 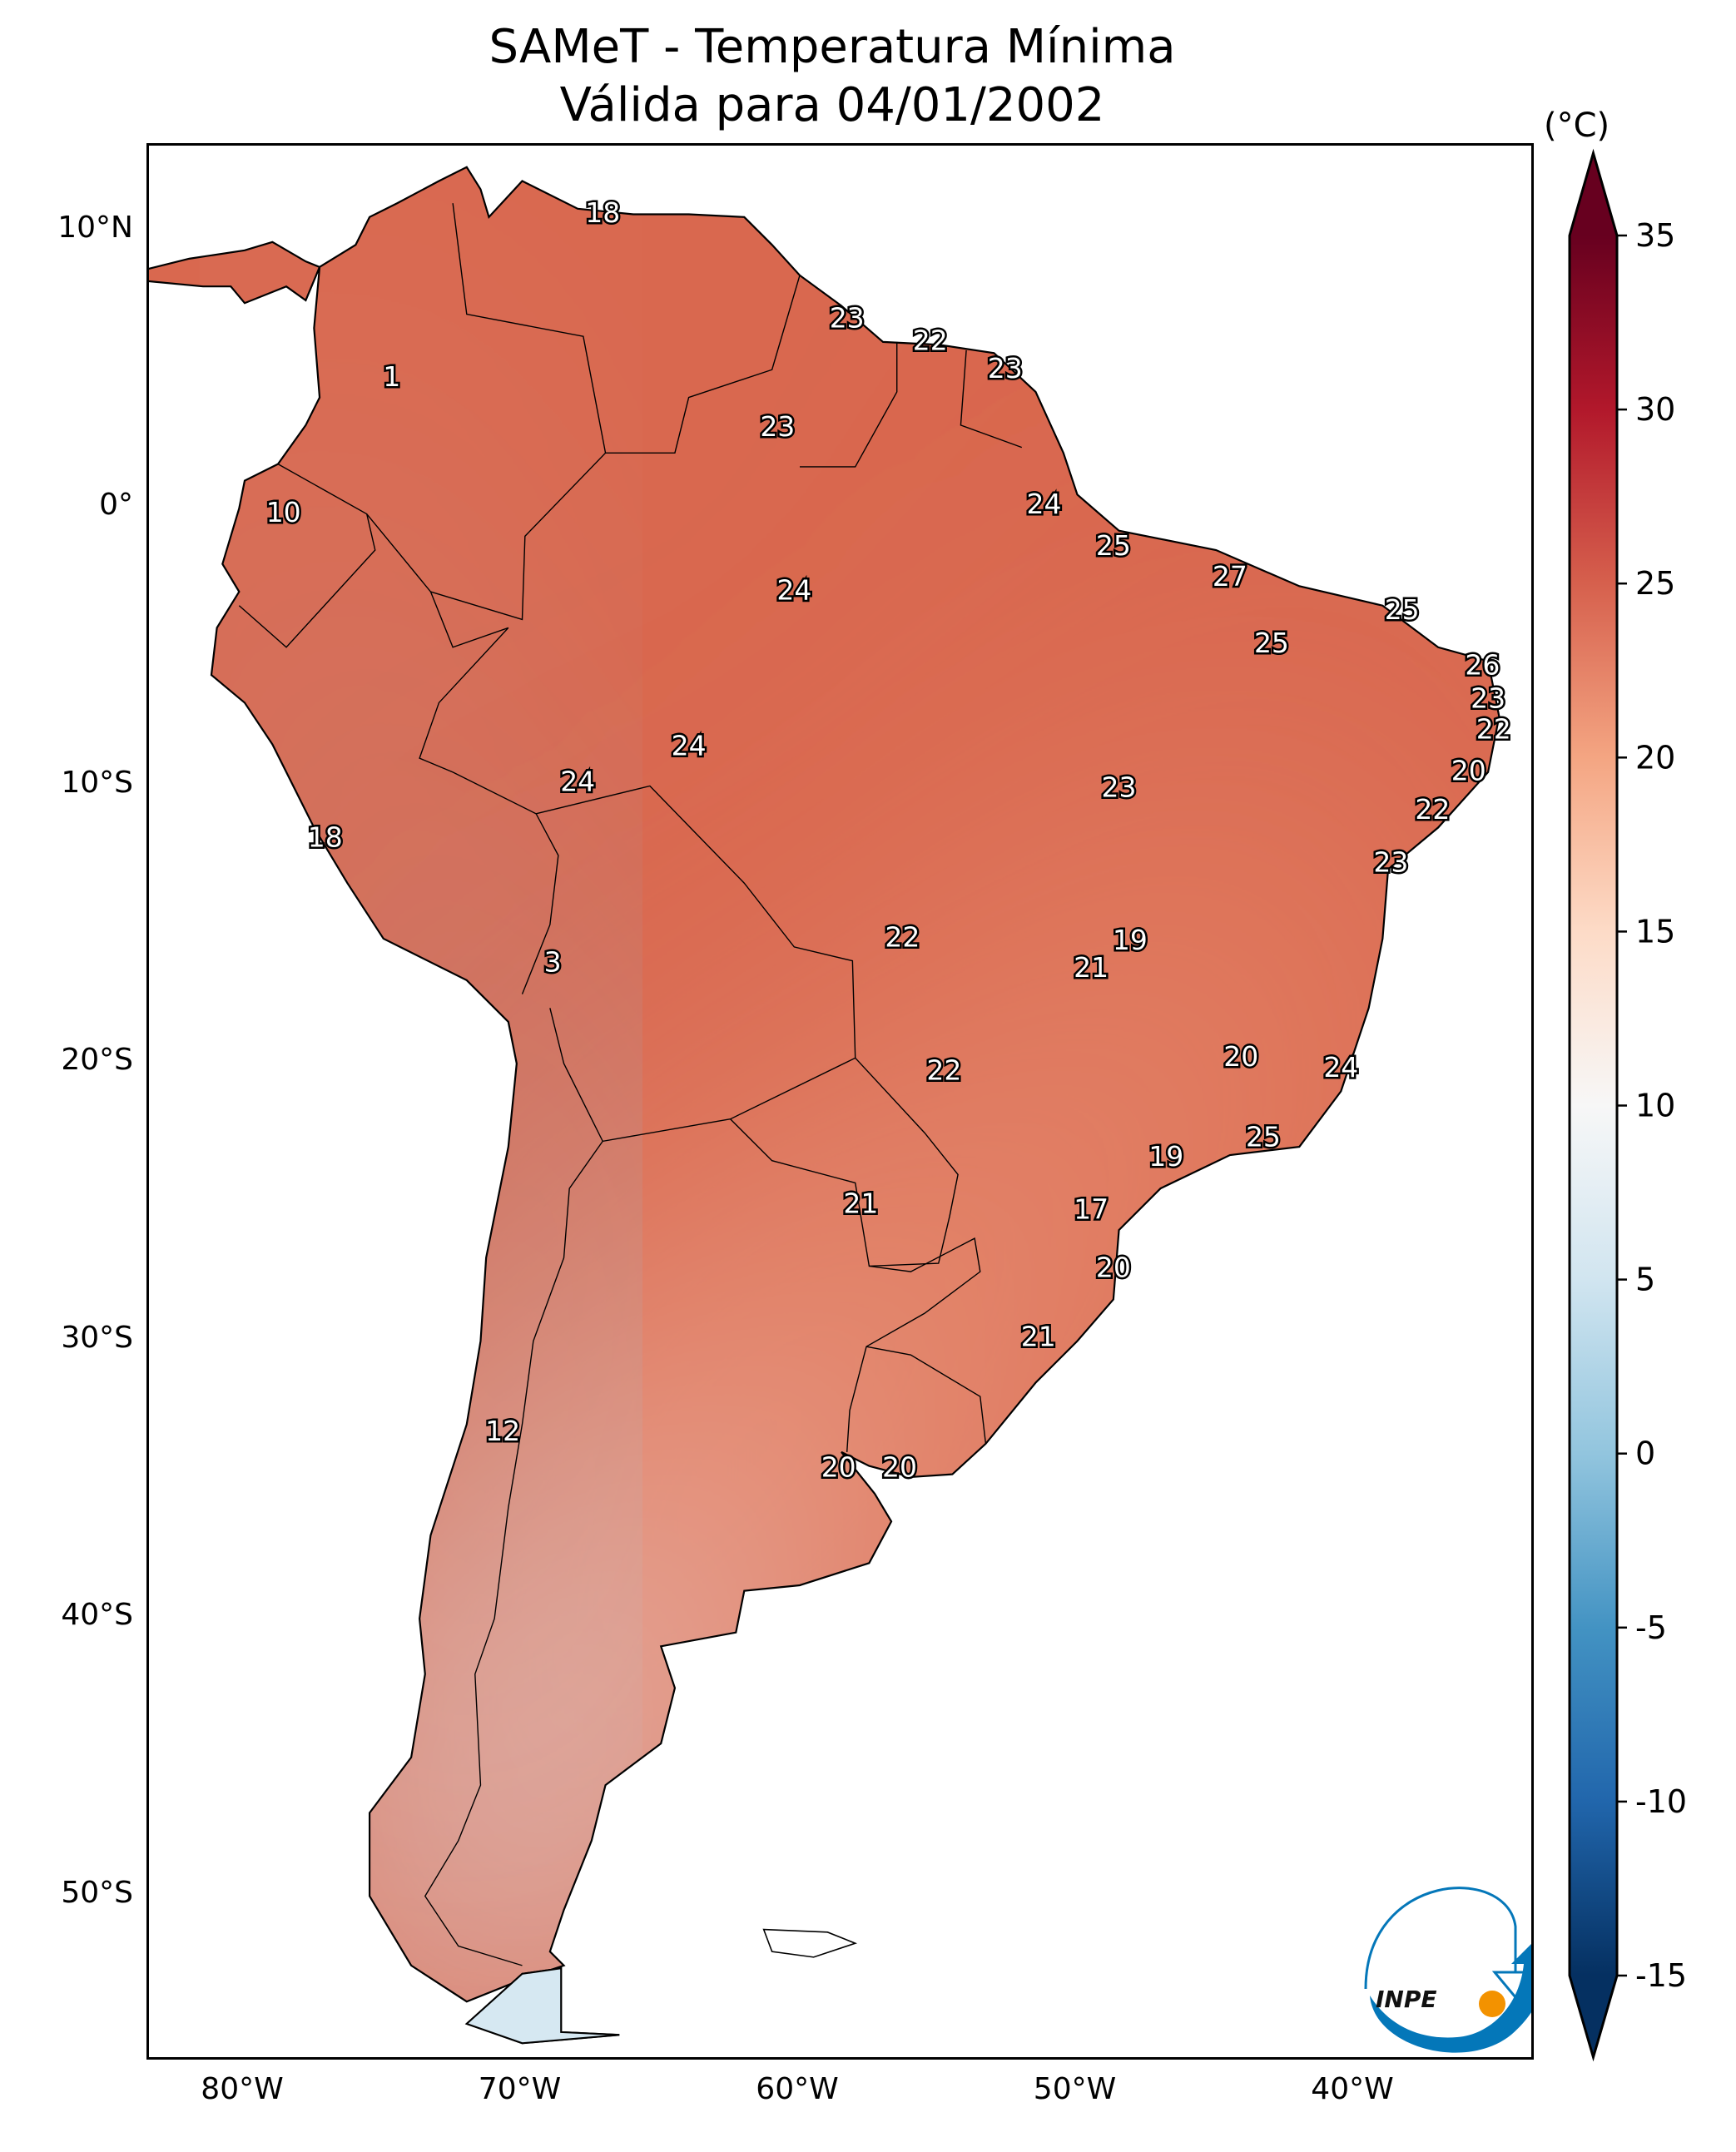 I want to click on colorbar-tick-label: 10, so click(x=1655, y=1106).